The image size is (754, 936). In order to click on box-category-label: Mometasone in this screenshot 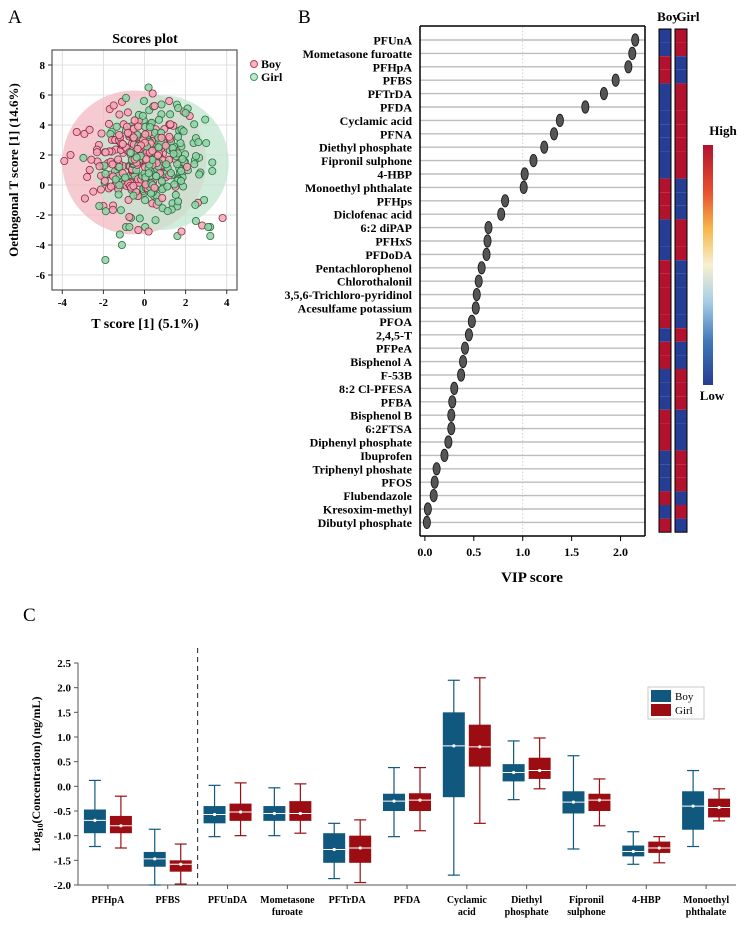, I will do `click(287, 900)`.